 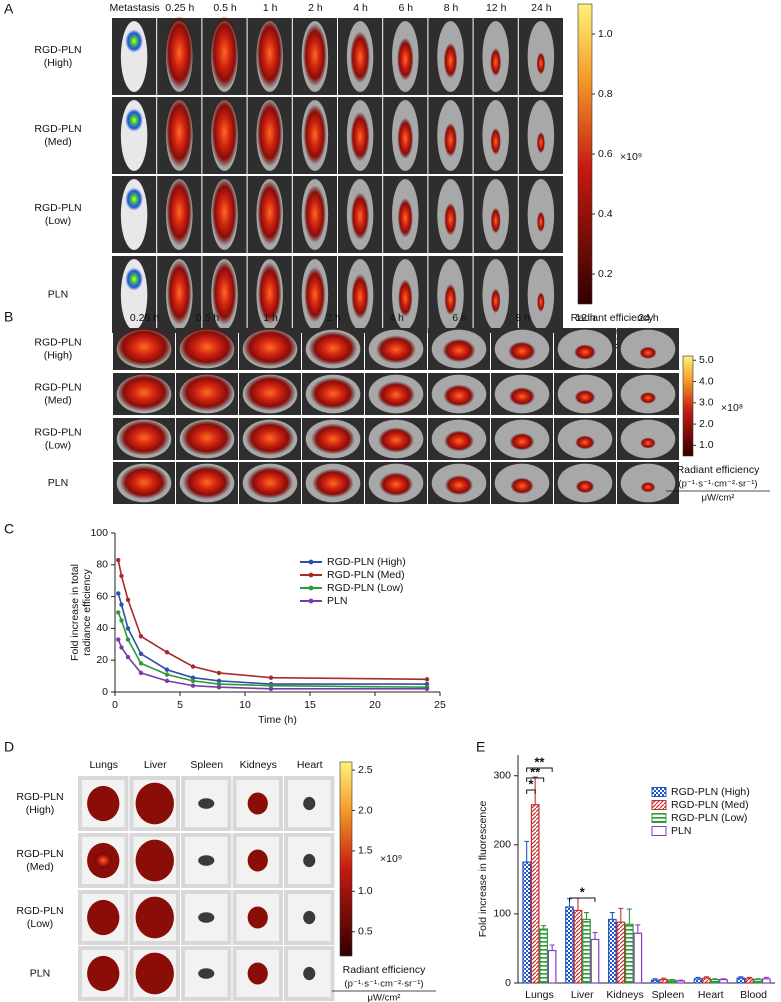 I want to click on column-header: 8 h, so click(x=522, y=318).